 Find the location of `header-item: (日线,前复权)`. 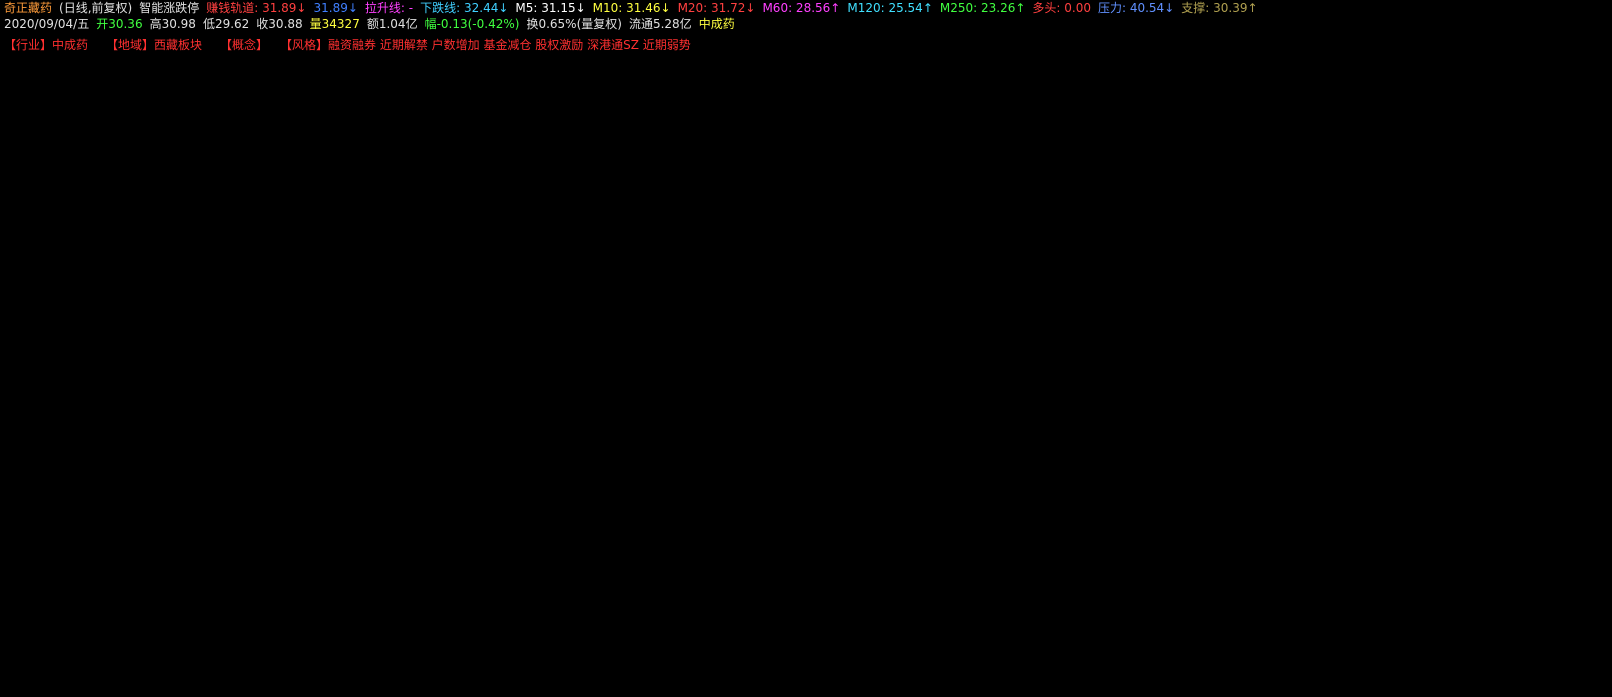

header-item: (日线,前复权) is located at coordinates (96, 8).